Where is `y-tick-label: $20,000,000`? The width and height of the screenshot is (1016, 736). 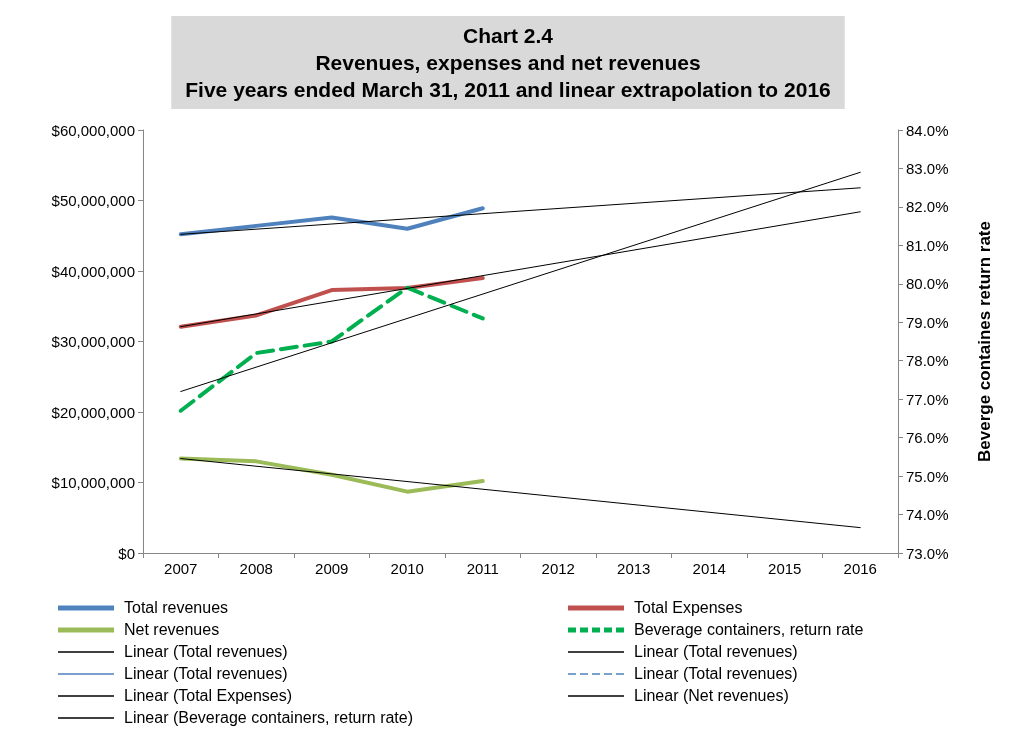
y-tick-label: $20,000,000 is located at coordinates (93, 412).